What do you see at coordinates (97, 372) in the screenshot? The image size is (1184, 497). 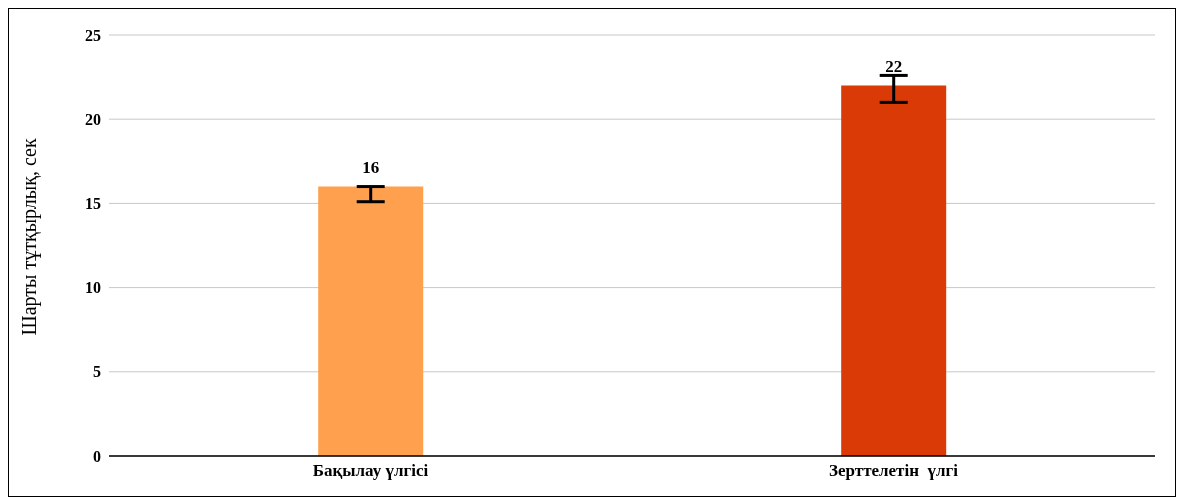 I see `y-tick-label: 5` at bounding box center [97, 372].